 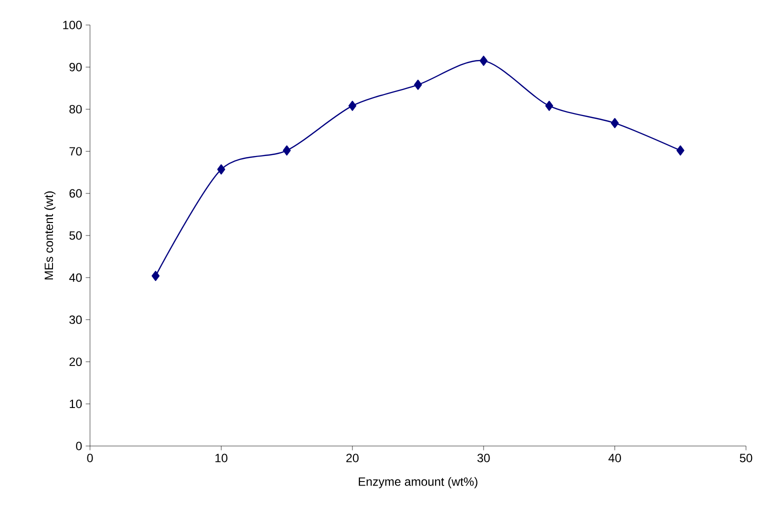 I want to click on y-tick-label: 40, so click(x=75, y=277).